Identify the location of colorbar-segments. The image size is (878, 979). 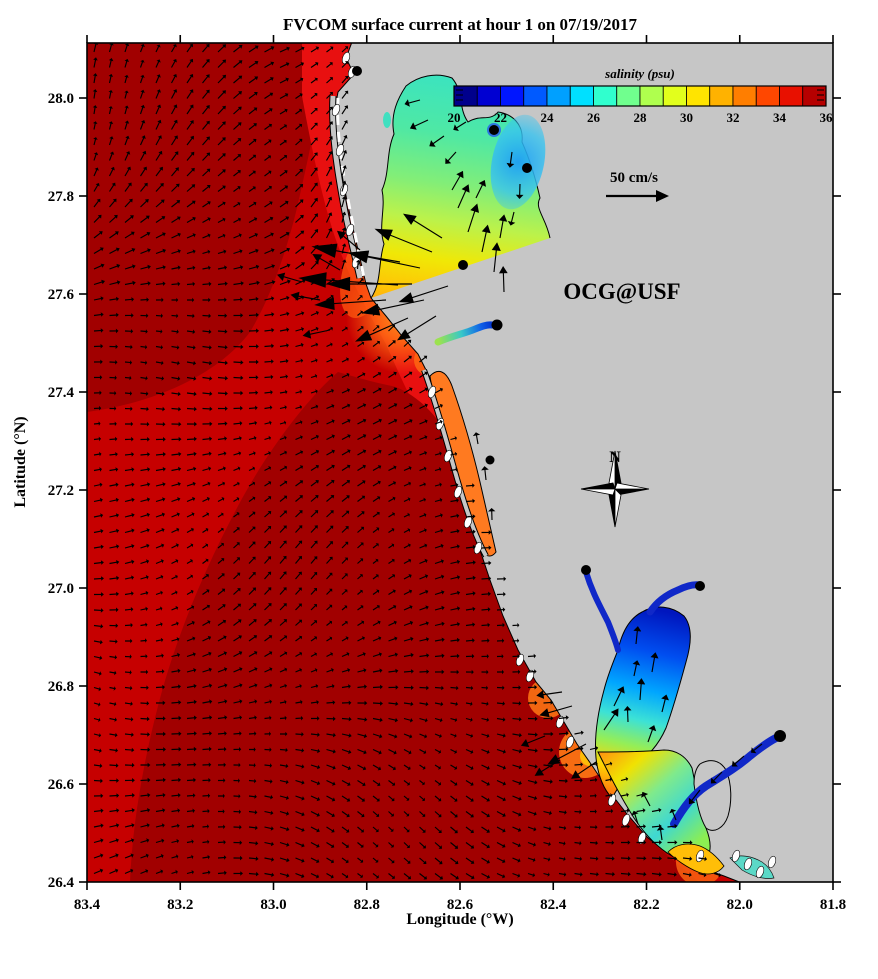
(640, 96).